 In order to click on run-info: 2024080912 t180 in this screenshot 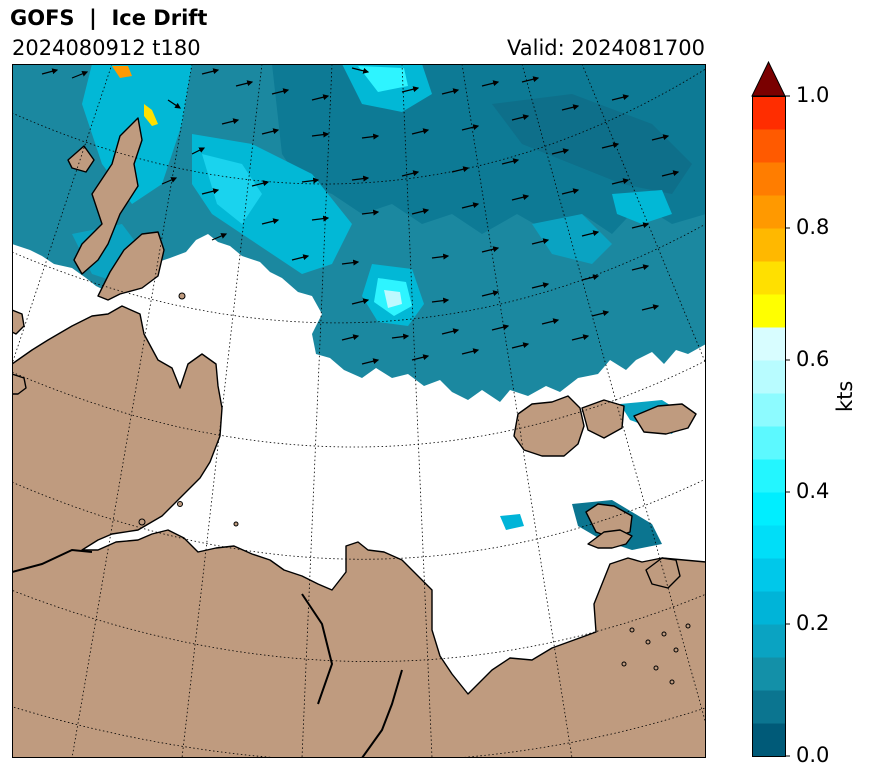, I will do `click(106, 48)`.